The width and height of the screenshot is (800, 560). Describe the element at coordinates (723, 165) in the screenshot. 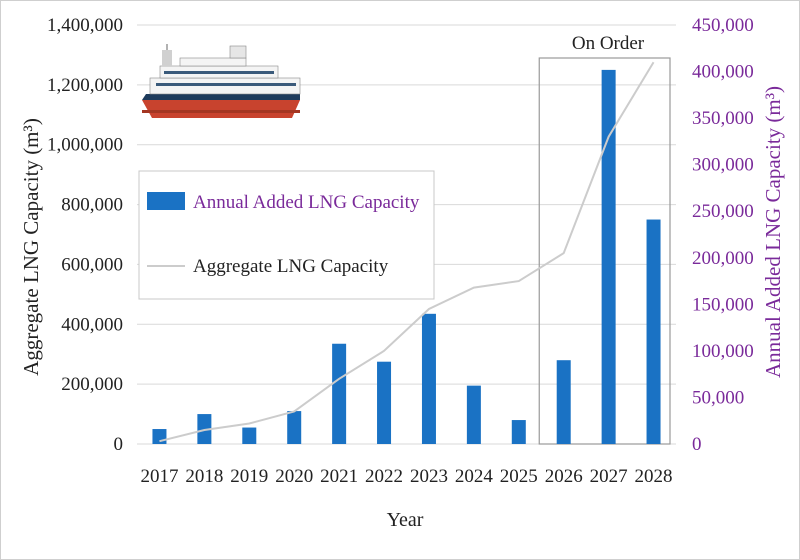

I see `y-right-tick-label: 300,000` at that location.